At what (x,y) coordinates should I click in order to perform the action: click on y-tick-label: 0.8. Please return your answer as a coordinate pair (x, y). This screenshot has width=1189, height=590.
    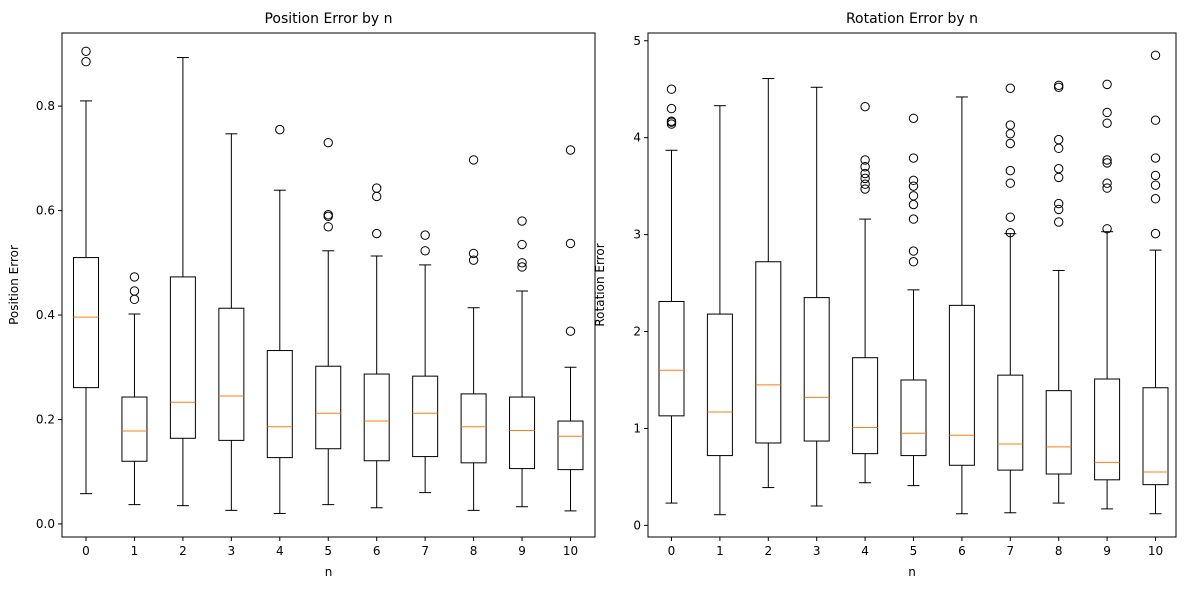
    Looking at the image, I should click on (45, 106).